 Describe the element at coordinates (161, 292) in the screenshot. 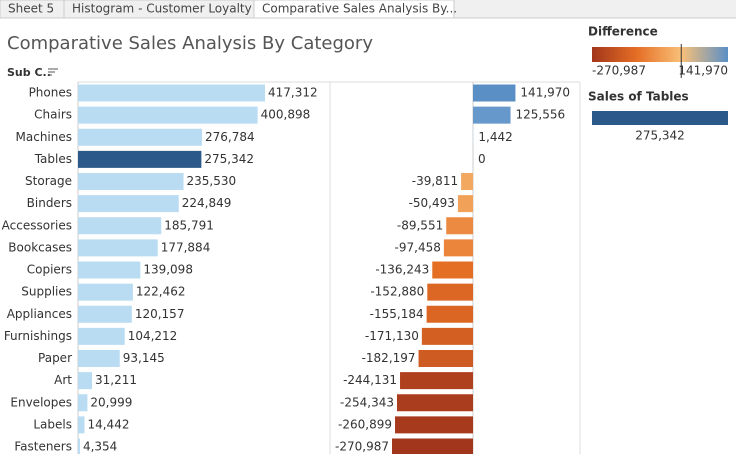

I see `sales-value-label: 122,462` at that location.